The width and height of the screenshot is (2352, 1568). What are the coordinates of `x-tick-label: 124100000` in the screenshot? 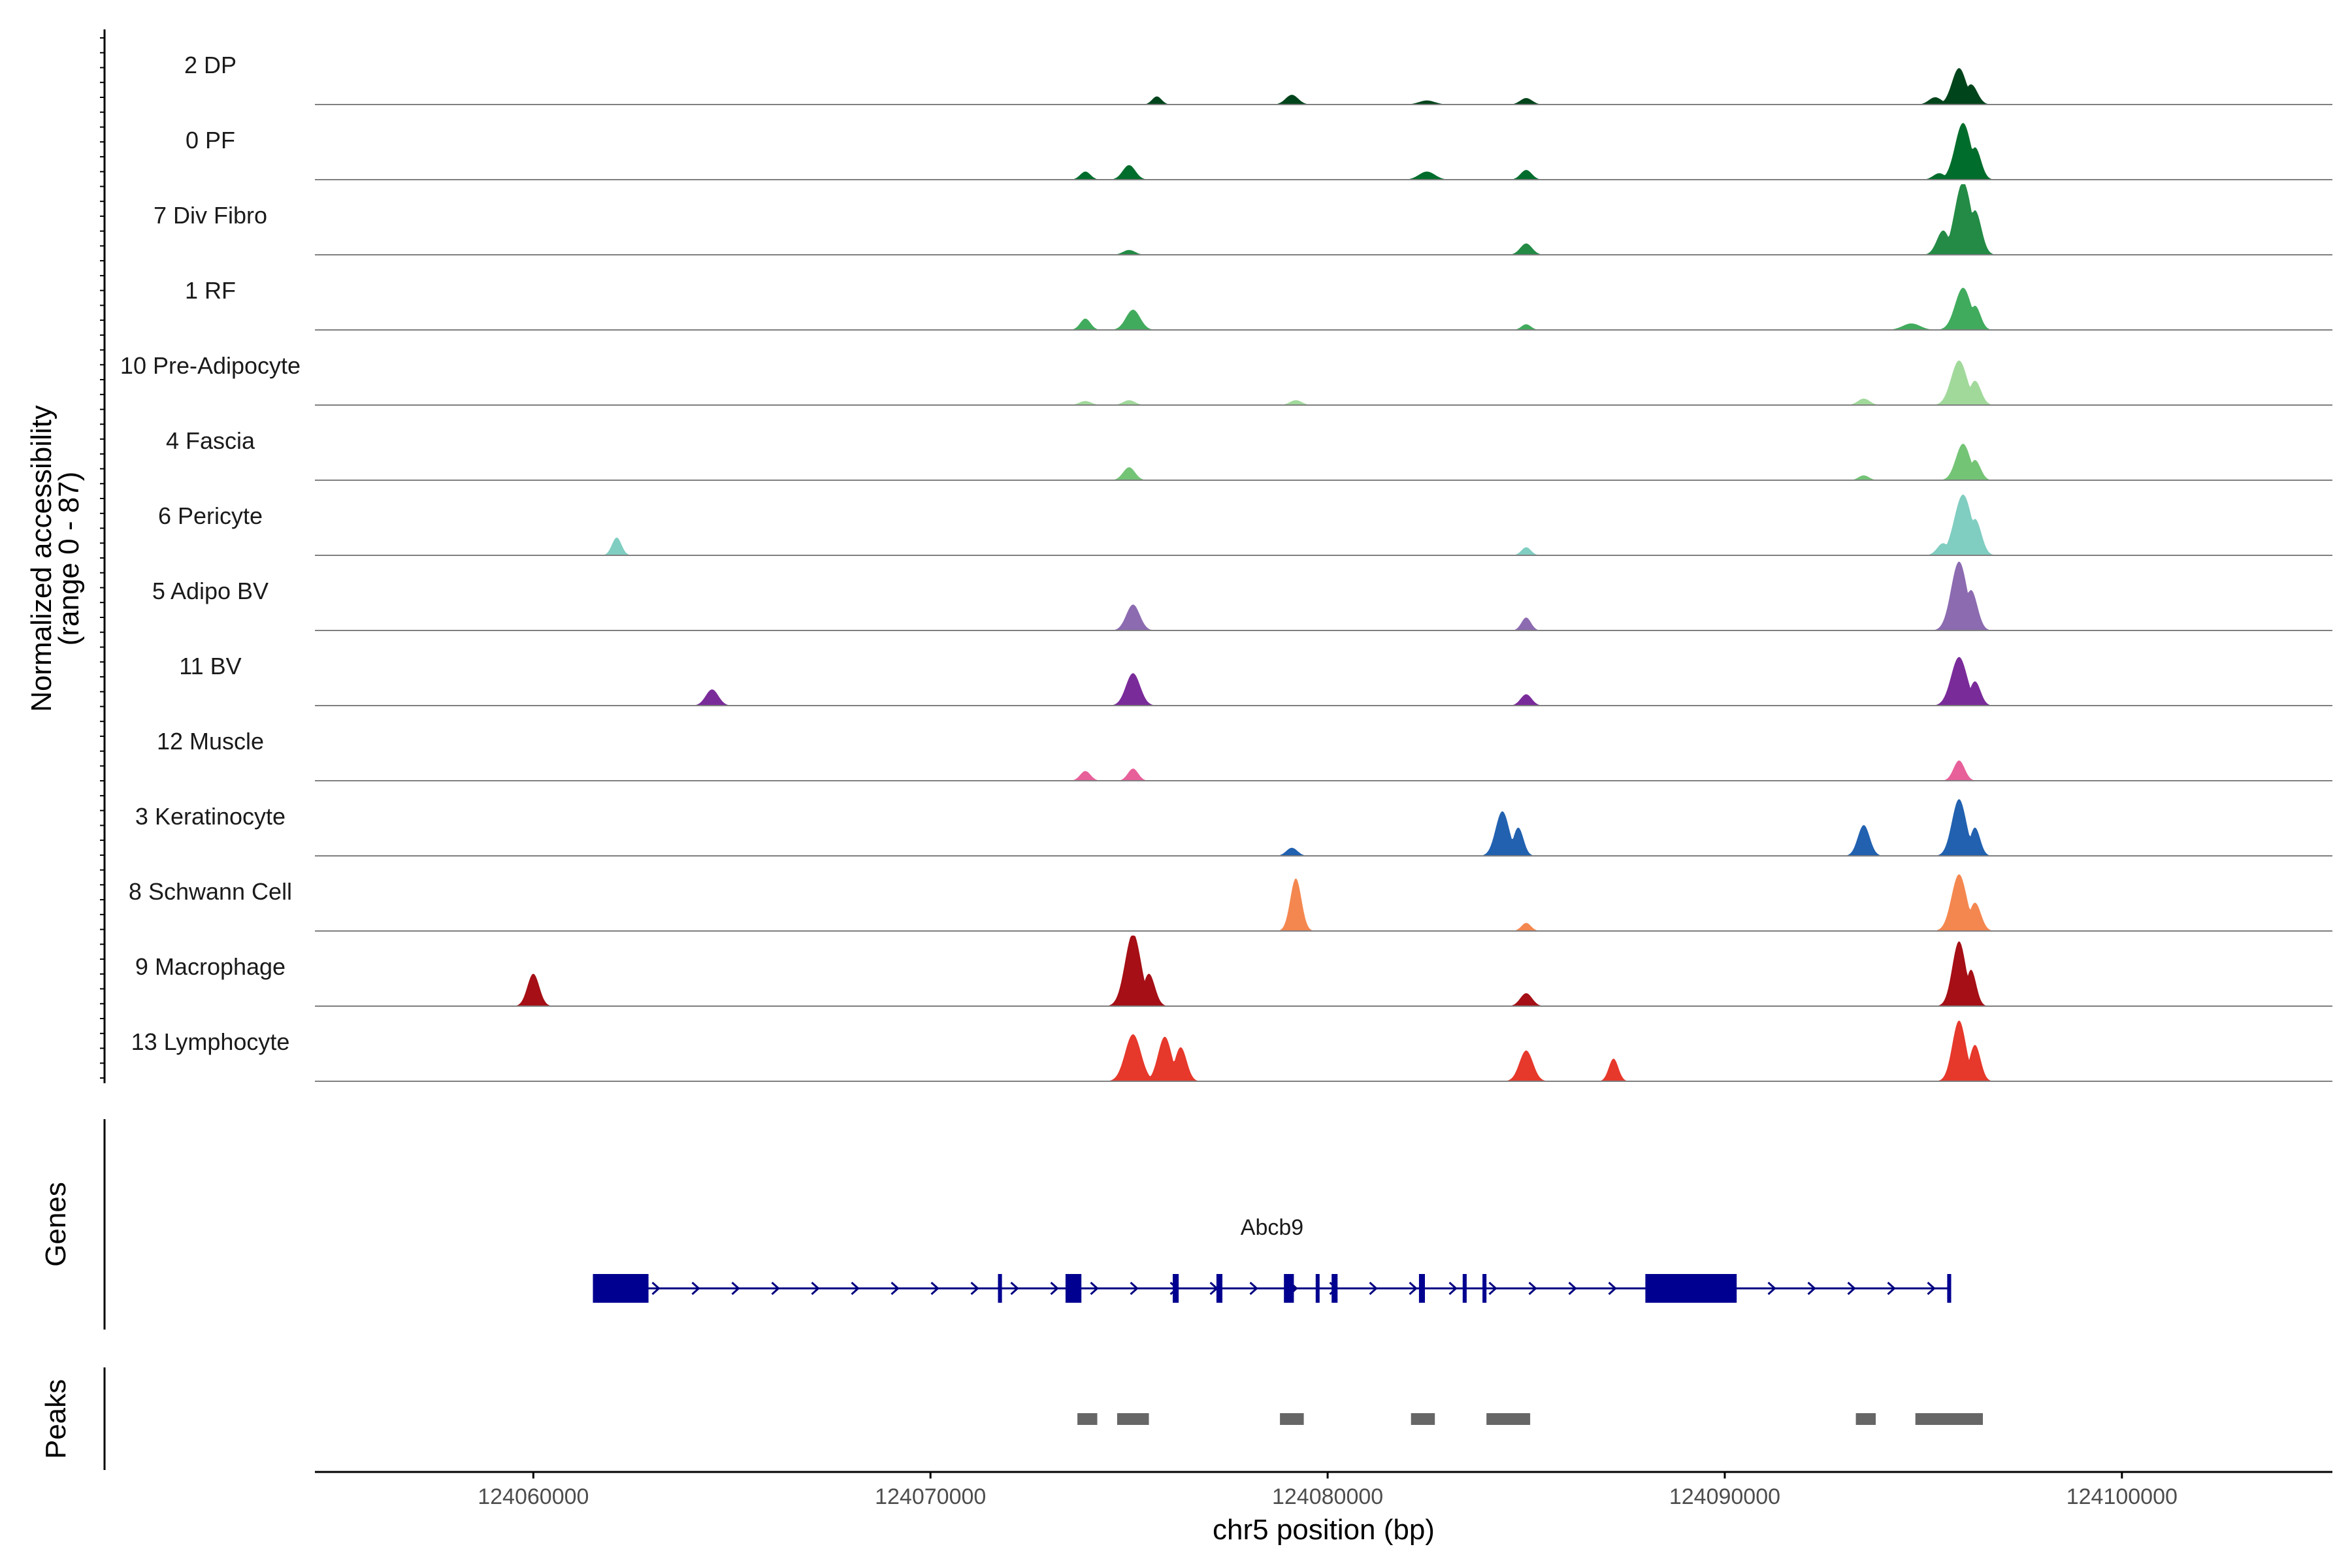 It's located at (2122, 1496).